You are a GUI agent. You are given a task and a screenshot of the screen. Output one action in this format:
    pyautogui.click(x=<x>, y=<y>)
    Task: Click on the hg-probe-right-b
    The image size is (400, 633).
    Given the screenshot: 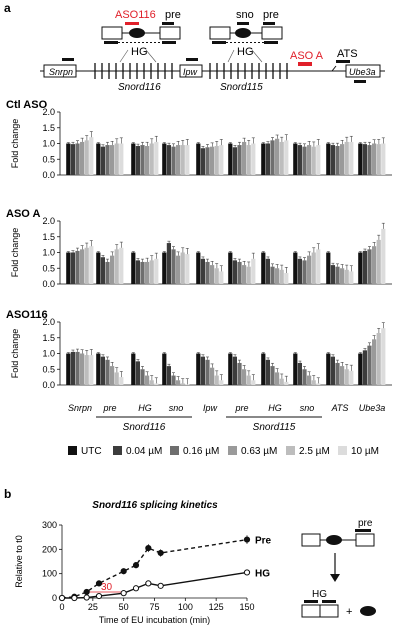 What is the action you would take?
    pyautogui.click(x=271, y=42)
    